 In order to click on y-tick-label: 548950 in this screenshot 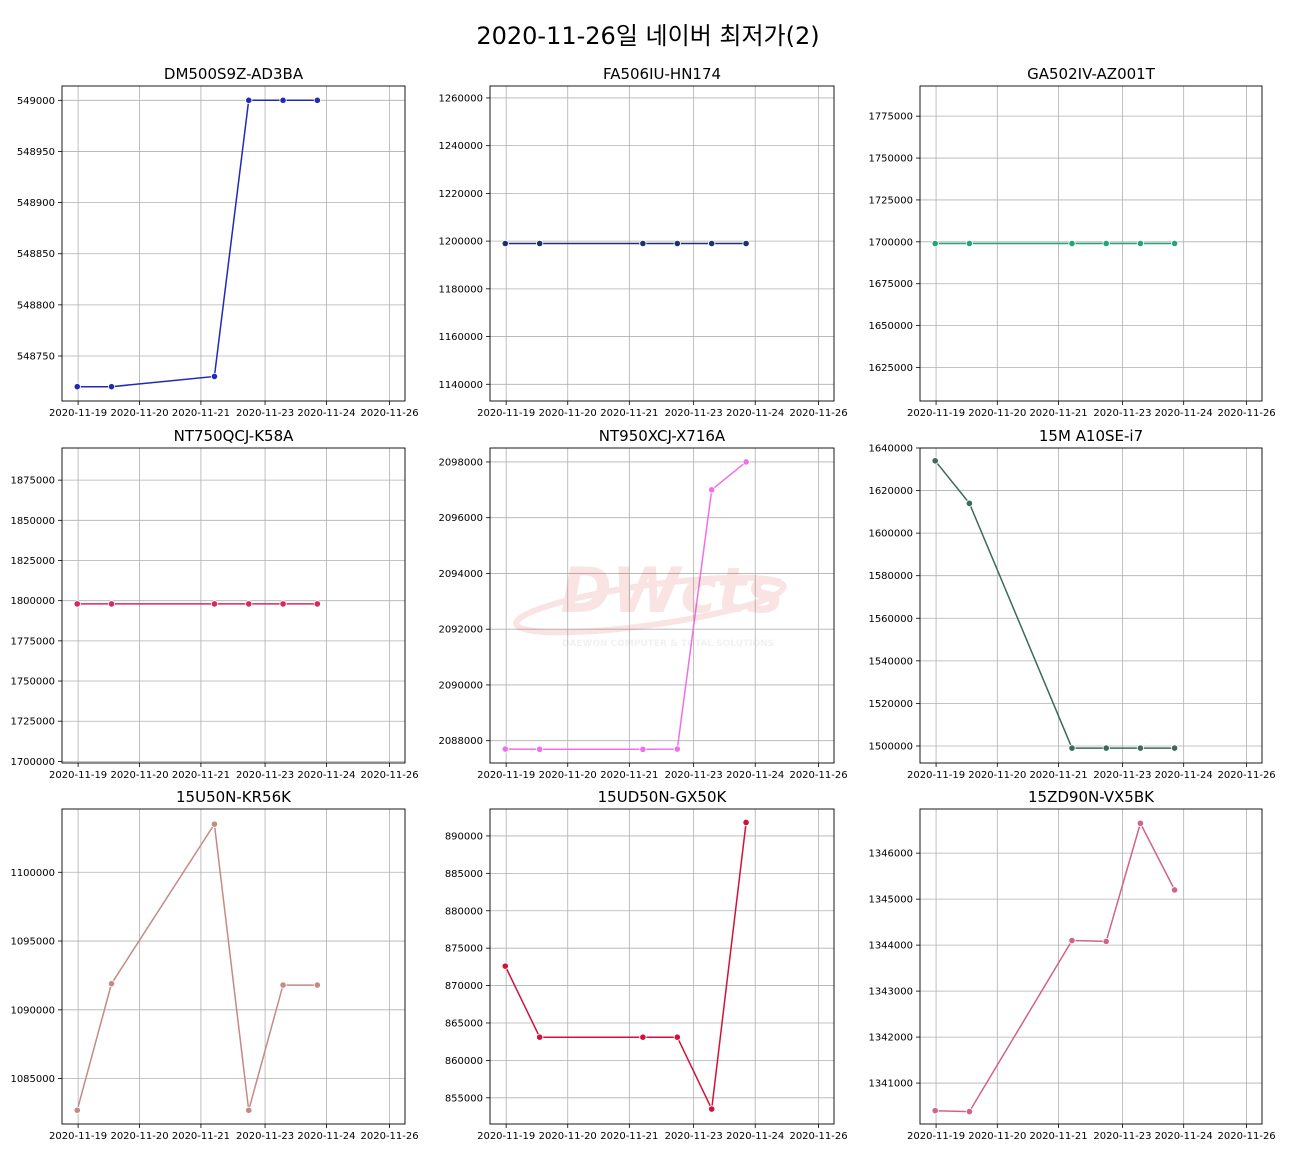, I will do `click(36, 152)`.